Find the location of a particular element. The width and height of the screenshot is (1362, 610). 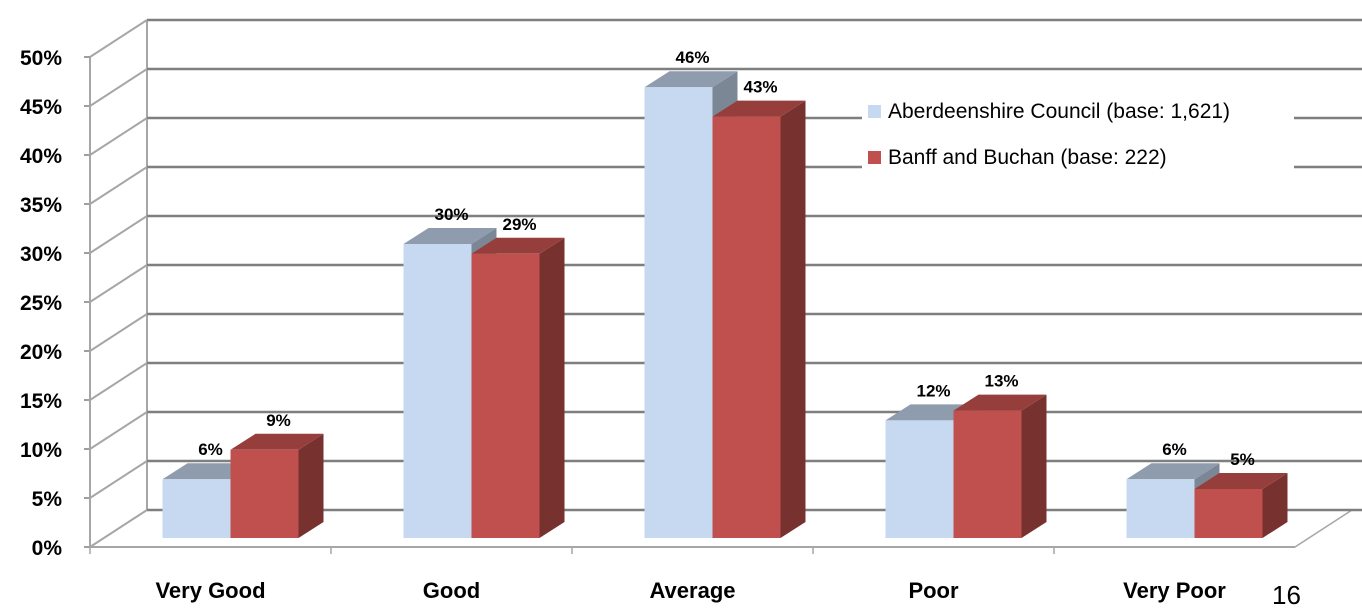

data-label: 46% is located at coordinates (692, 57).